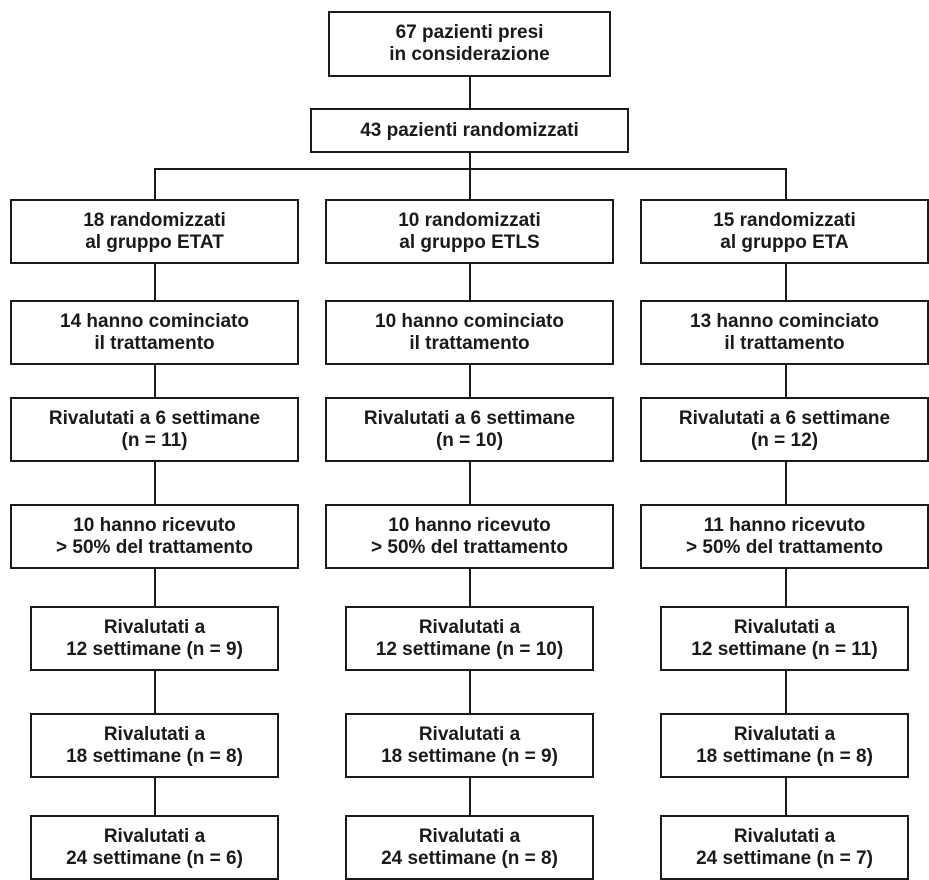 The image size is (929, 880). What do you see at coordinates (784, 649) in the screenshot?
I see `box-line: 12 settimane (n = 11)` at bounding box center [784, 649].